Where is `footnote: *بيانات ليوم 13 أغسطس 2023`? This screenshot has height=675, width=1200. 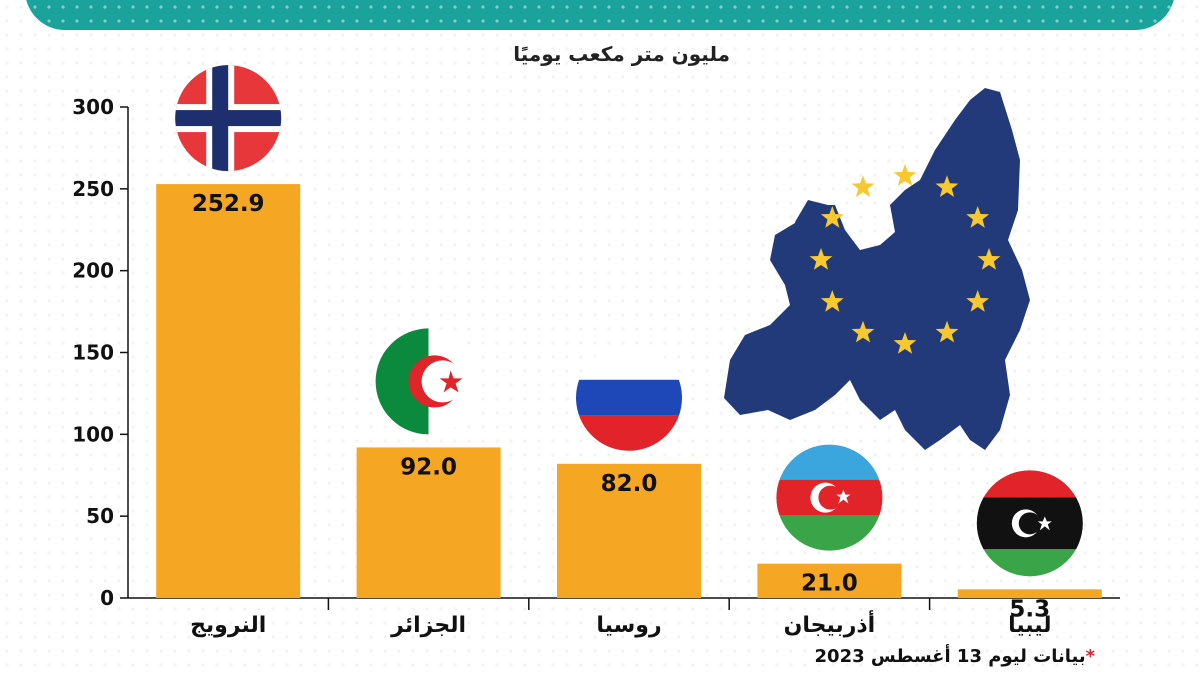 footnote: *بيانات ليوم 13 أغسطس 2023 is located at coordinates (897, 656).